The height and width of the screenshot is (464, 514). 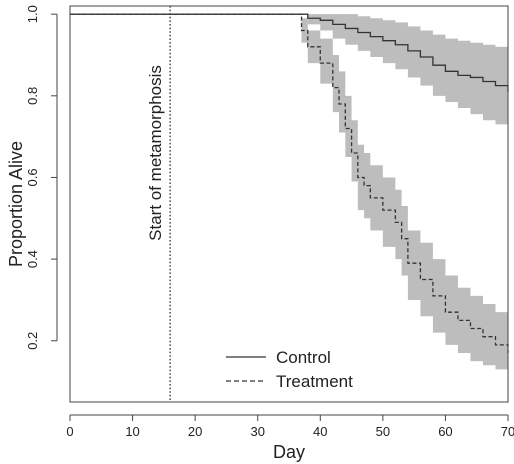 I want to click on y-tick-label: 1.0, so click(x=32, y=14).